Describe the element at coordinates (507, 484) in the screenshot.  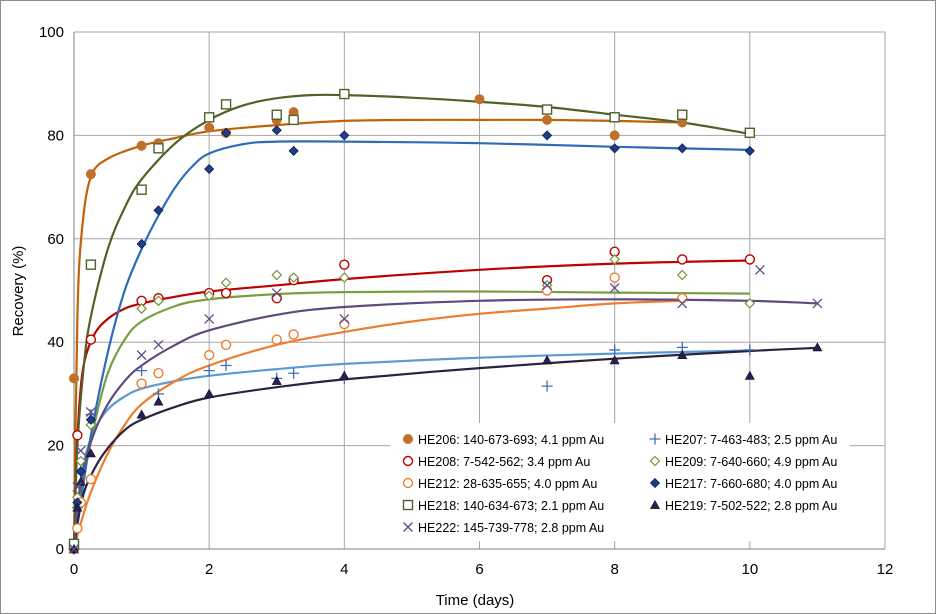
I see `legend-label-he212: HE212: 28-635-655; 4.0 ppm Au` at that location.